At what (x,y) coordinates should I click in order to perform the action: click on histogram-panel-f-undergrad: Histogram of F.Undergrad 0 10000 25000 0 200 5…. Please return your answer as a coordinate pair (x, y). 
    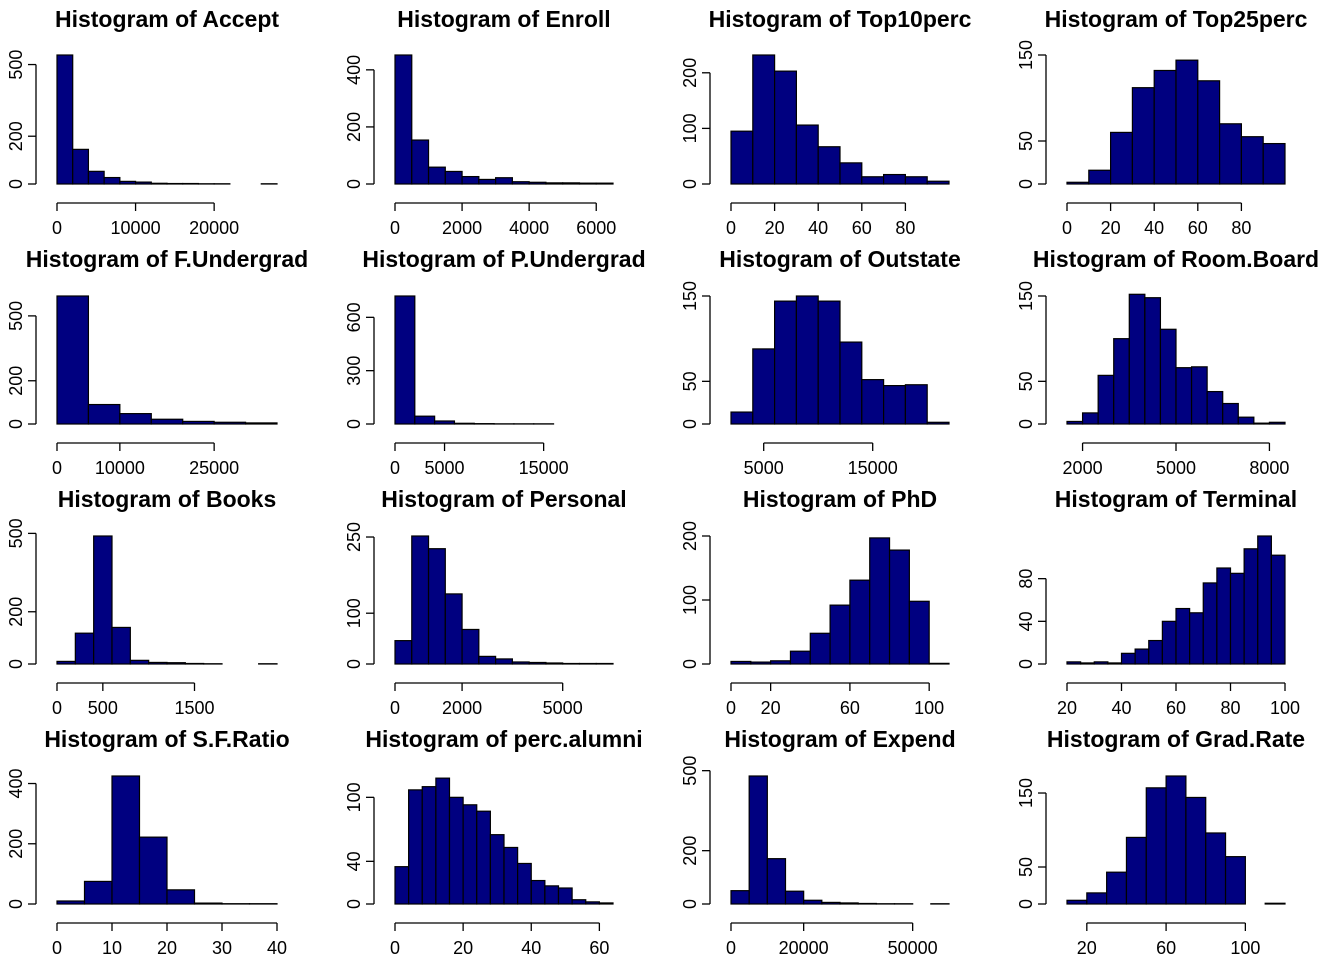
    Looking at the image, I should click on (157, 362).